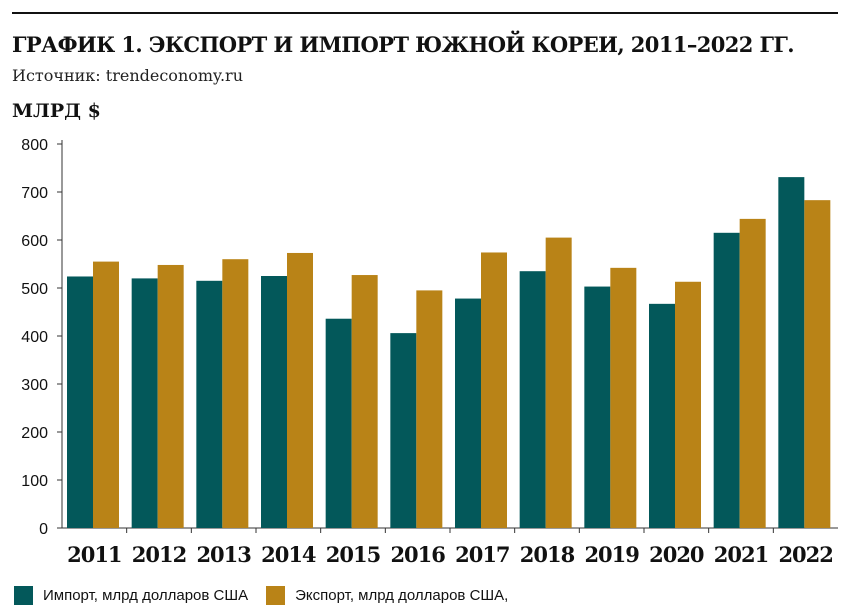 Image resolution: width=850 pixels, height=614 pixels. Describe the element at coordinates (741, 554) in the screenshot. I see `x-tick-label: 2021` at that location.